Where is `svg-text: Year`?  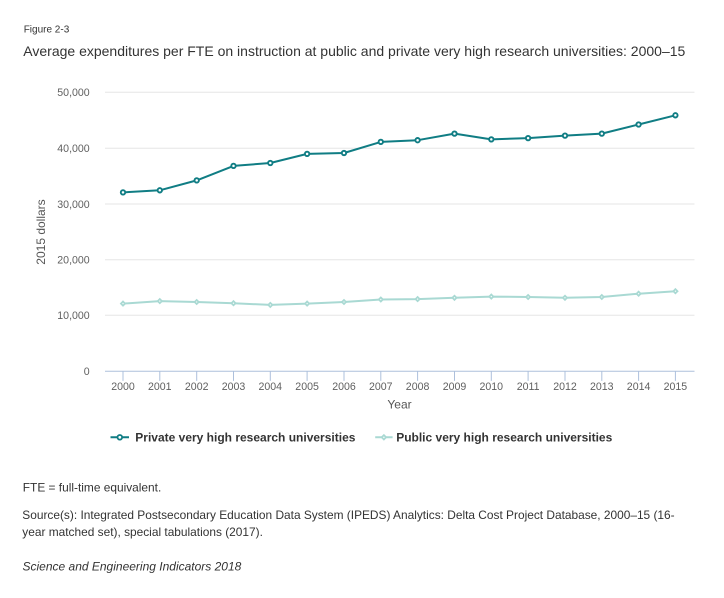 svg-text: Year is located at coordinates (399, 405).